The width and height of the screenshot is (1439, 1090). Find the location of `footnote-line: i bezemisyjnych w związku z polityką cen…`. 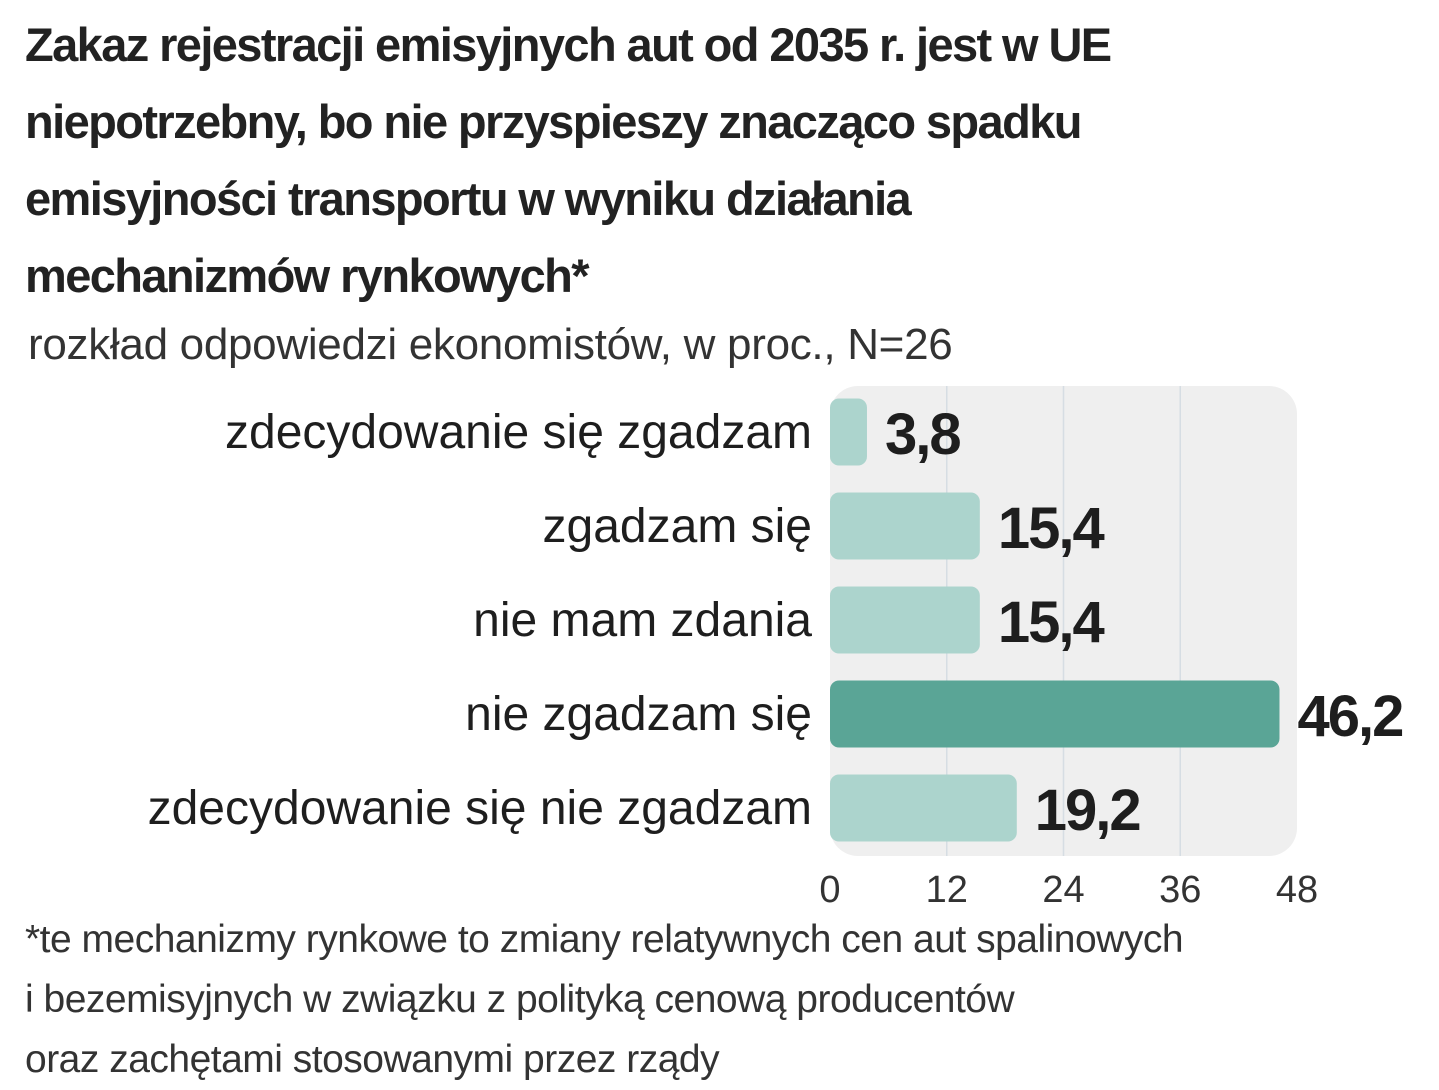

footnote-line: i bezemisyjnych w związku z polityką cen… is located at coordinates (520, 999).